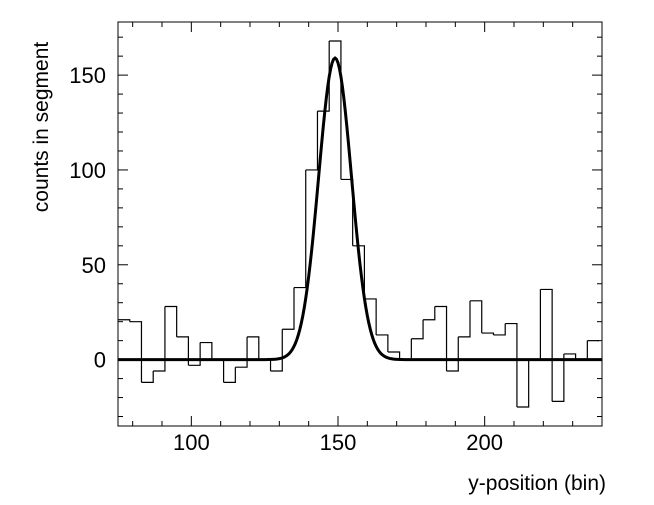  Describe the element at coordinates (484, 442) in the screenshot. I see `x-tick-label: 200` at that location.